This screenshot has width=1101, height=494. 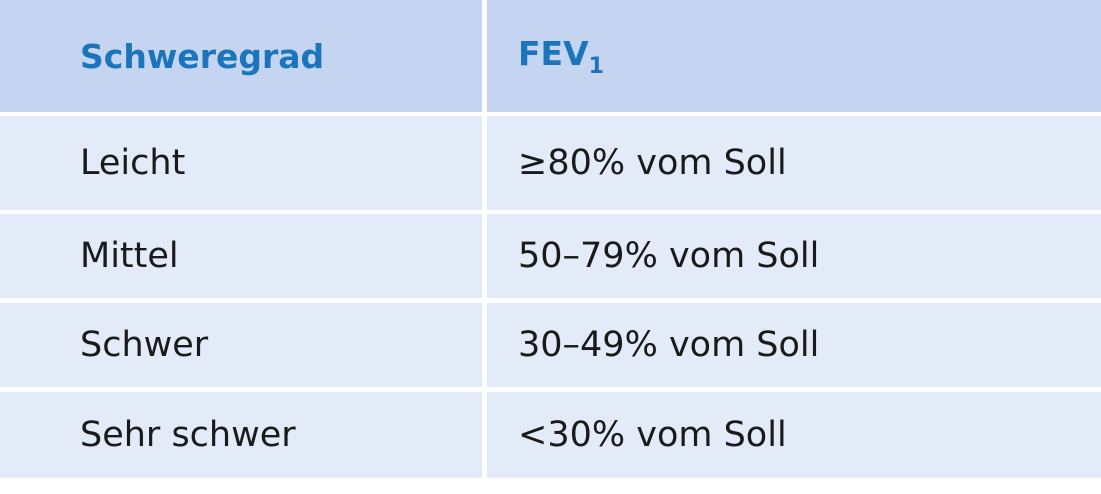 What do you see at coordinates (652, 163) in the screenshot?
I see `cell-text: ≥80% vom Soll` at bounding box center [652, 163].